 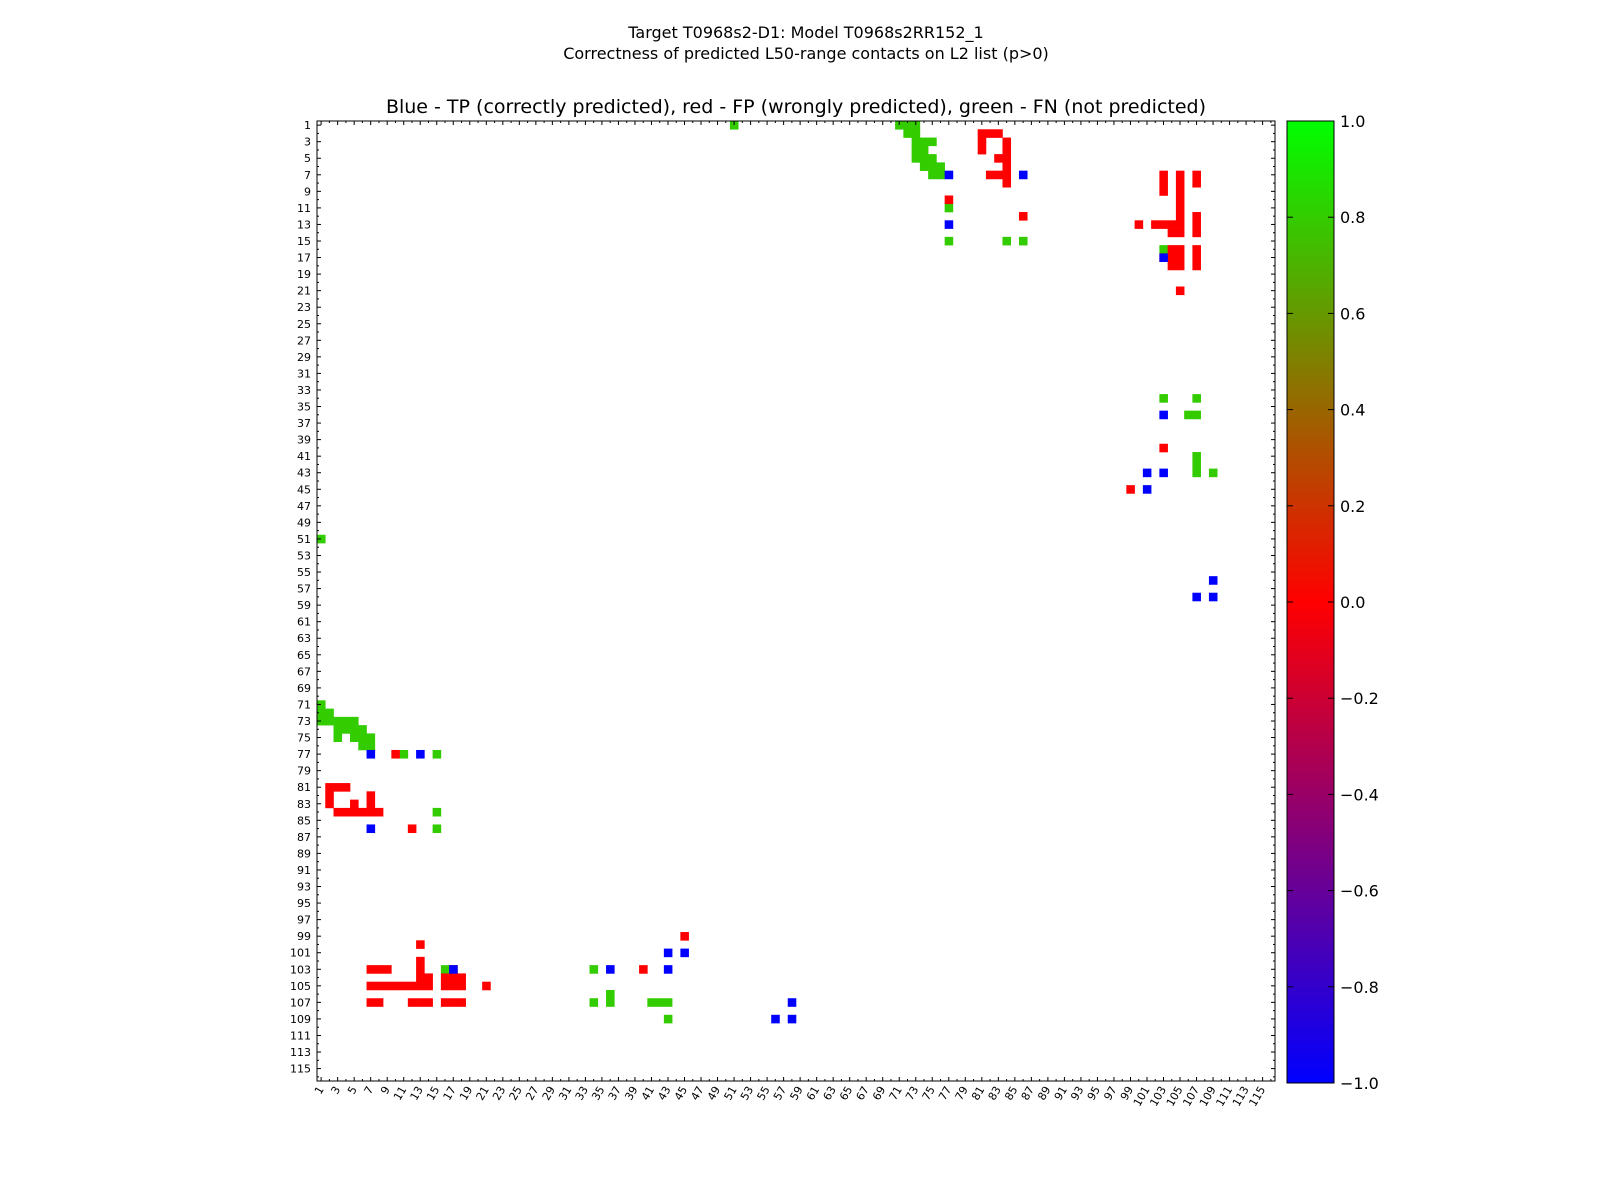 What do you see at coordinates (304, 307) in the screenshot?
I see `y-tick-label: 23` at bounding box center [304, 307].